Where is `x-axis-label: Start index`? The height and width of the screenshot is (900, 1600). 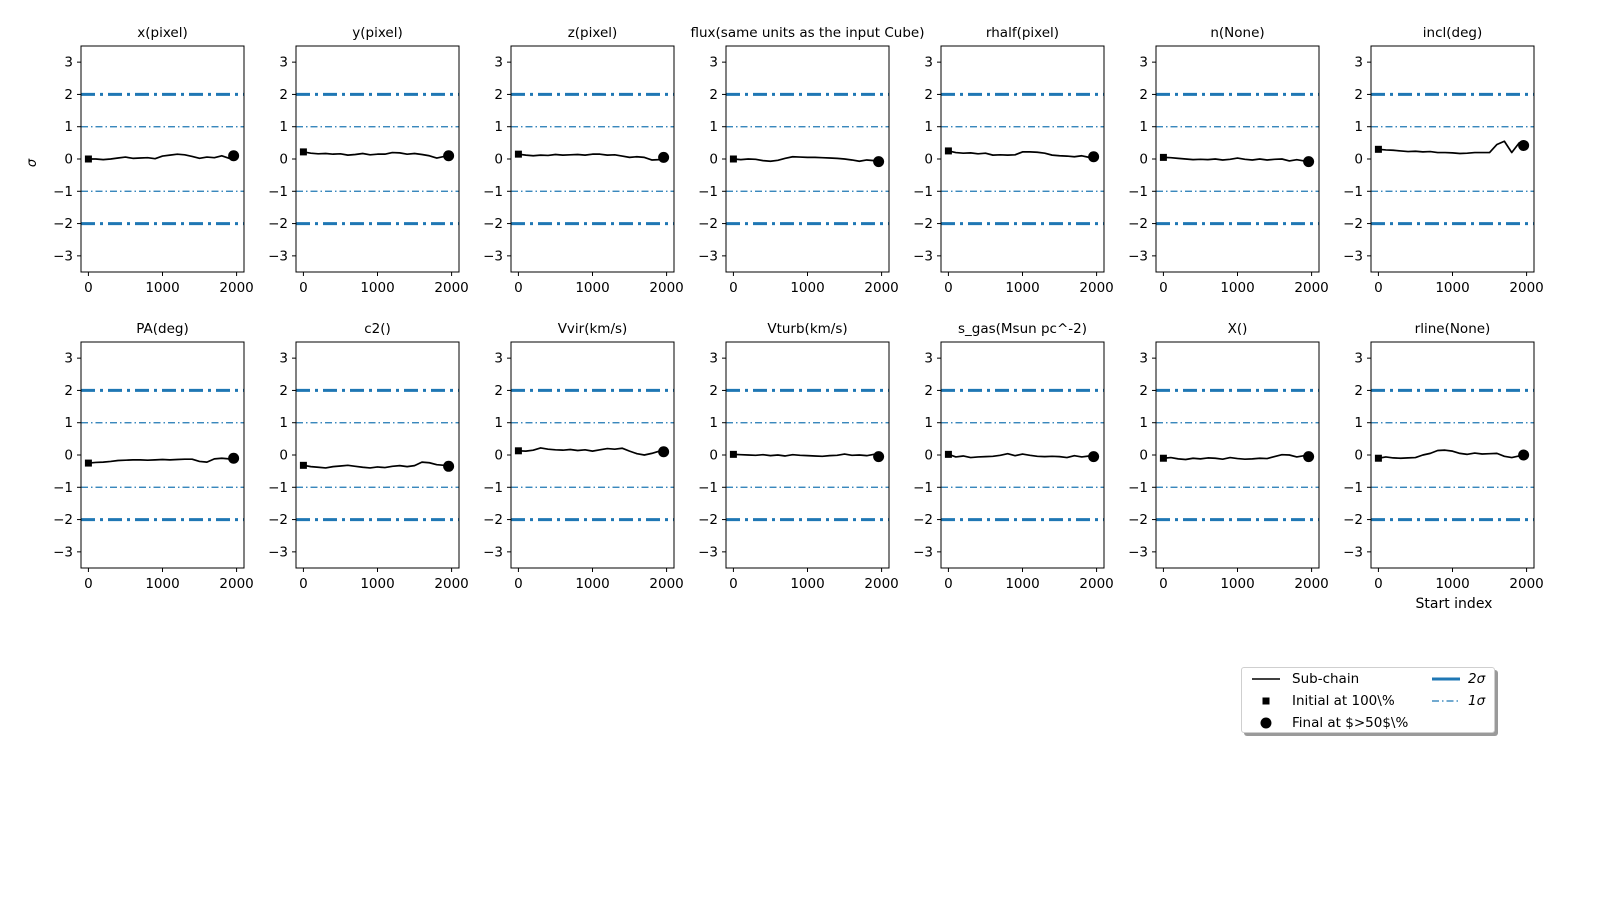 x-axis-label: Start index is located at coordinates (1454, 604).